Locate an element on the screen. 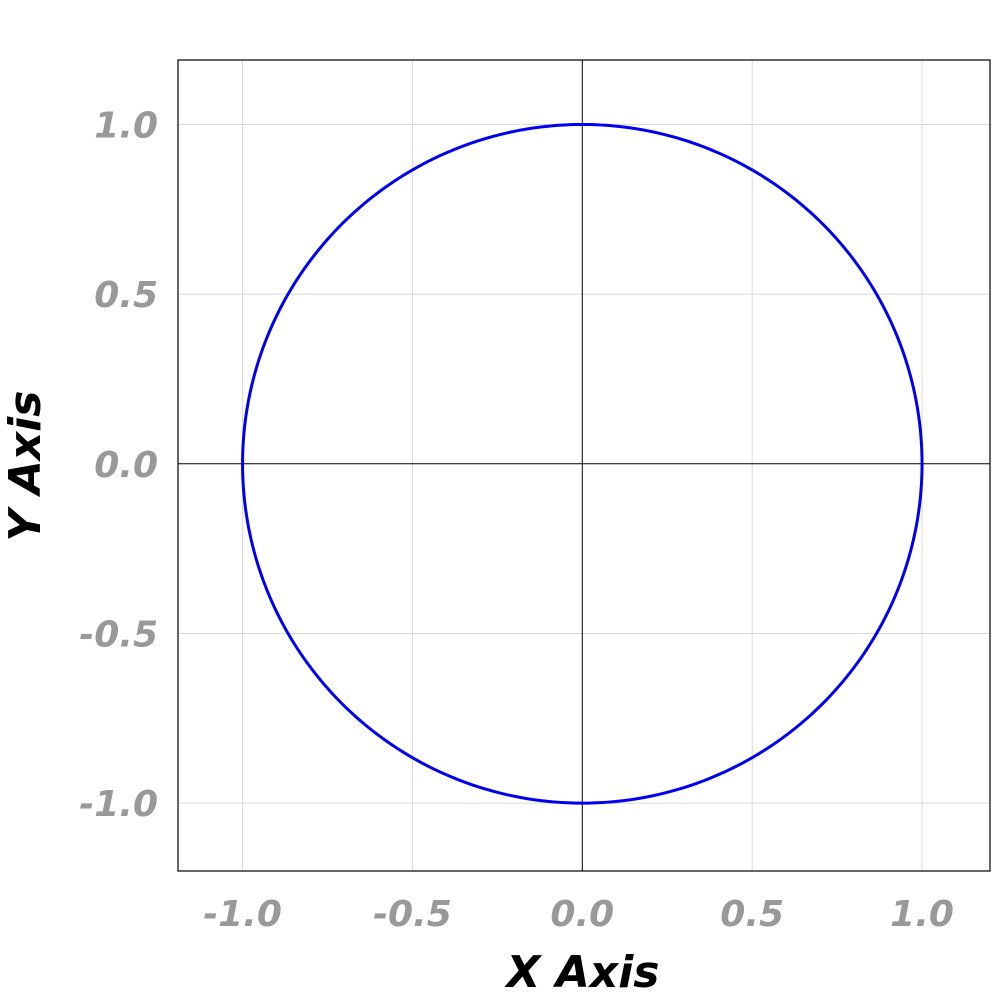  x-tick-labels: -1.0 -0.5 0.0 0.5 1.0 is located at coordinates (578, 914).